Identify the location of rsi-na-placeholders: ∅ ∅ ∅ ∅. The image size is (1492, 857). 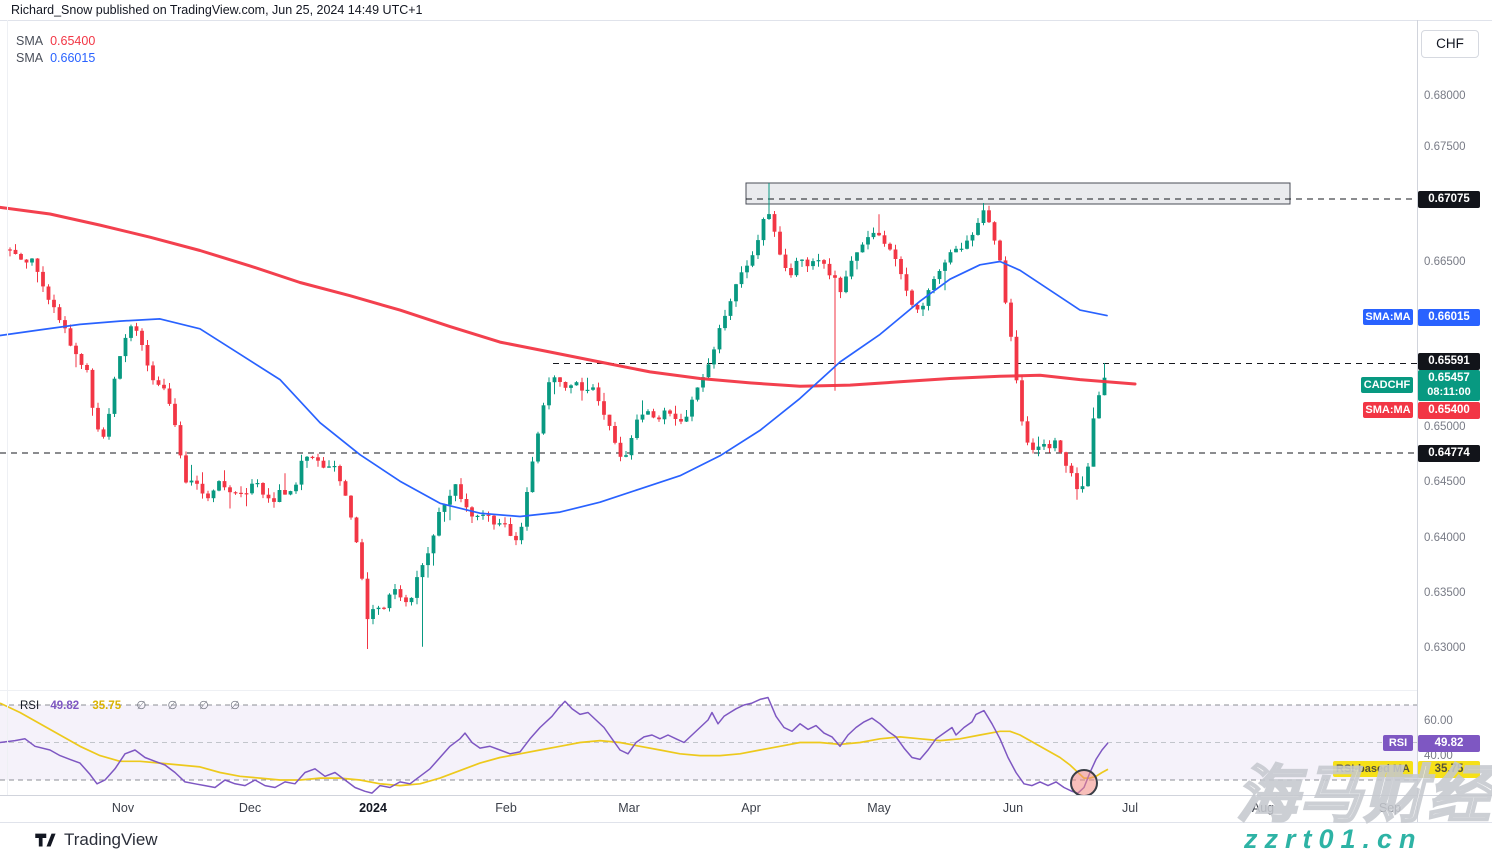
(192, 706).